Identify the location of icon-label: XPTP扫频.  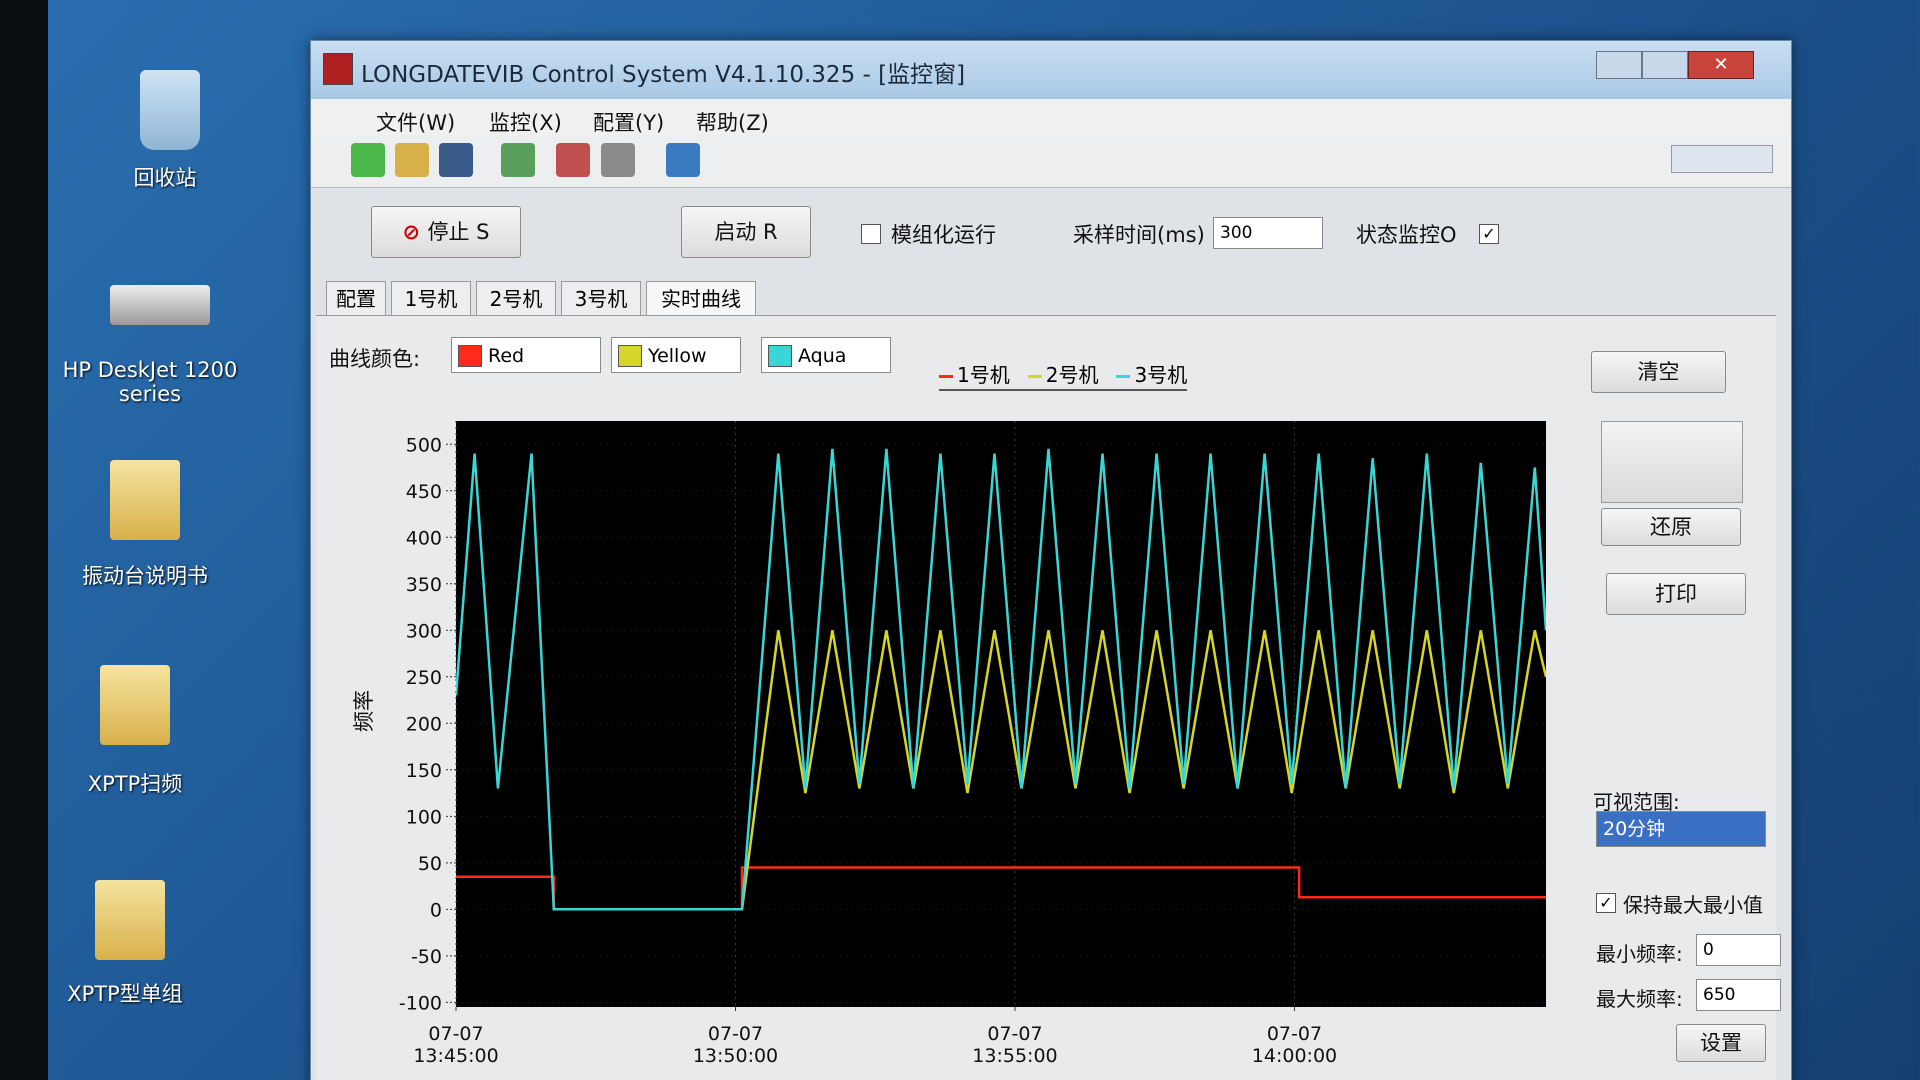
(135, 784).